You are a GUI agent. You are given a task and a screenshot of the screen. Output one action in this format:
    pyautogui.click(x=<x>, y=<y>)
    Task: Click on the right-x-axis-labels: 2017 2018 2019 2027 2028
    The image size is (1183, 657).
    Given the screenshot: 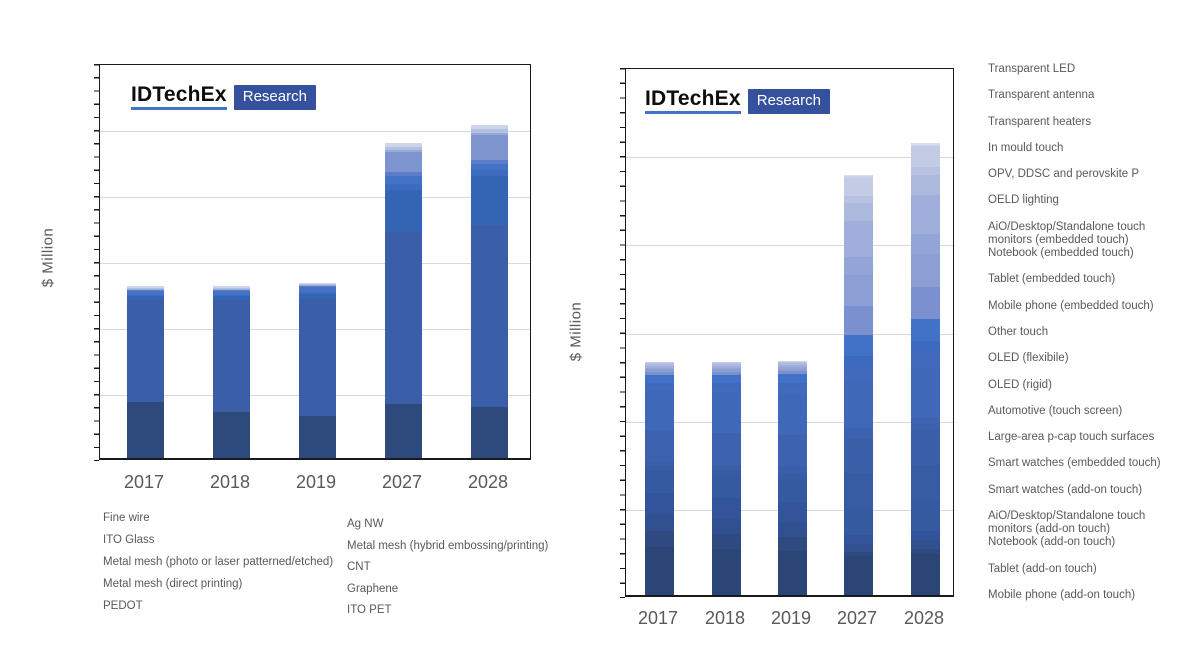 What is the action you would take?
    pyautogui.click(x=789, y=620)
    